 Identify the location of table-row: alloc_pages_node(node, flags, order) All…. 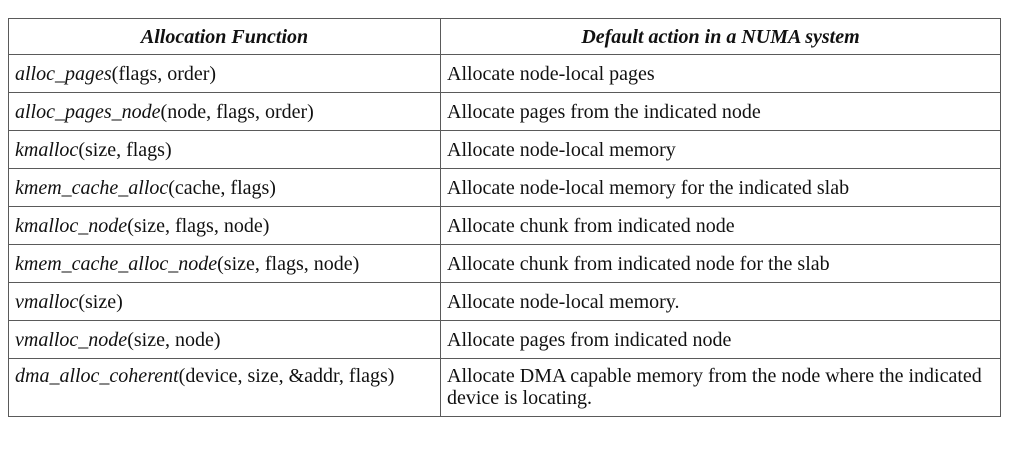
(504, 111).